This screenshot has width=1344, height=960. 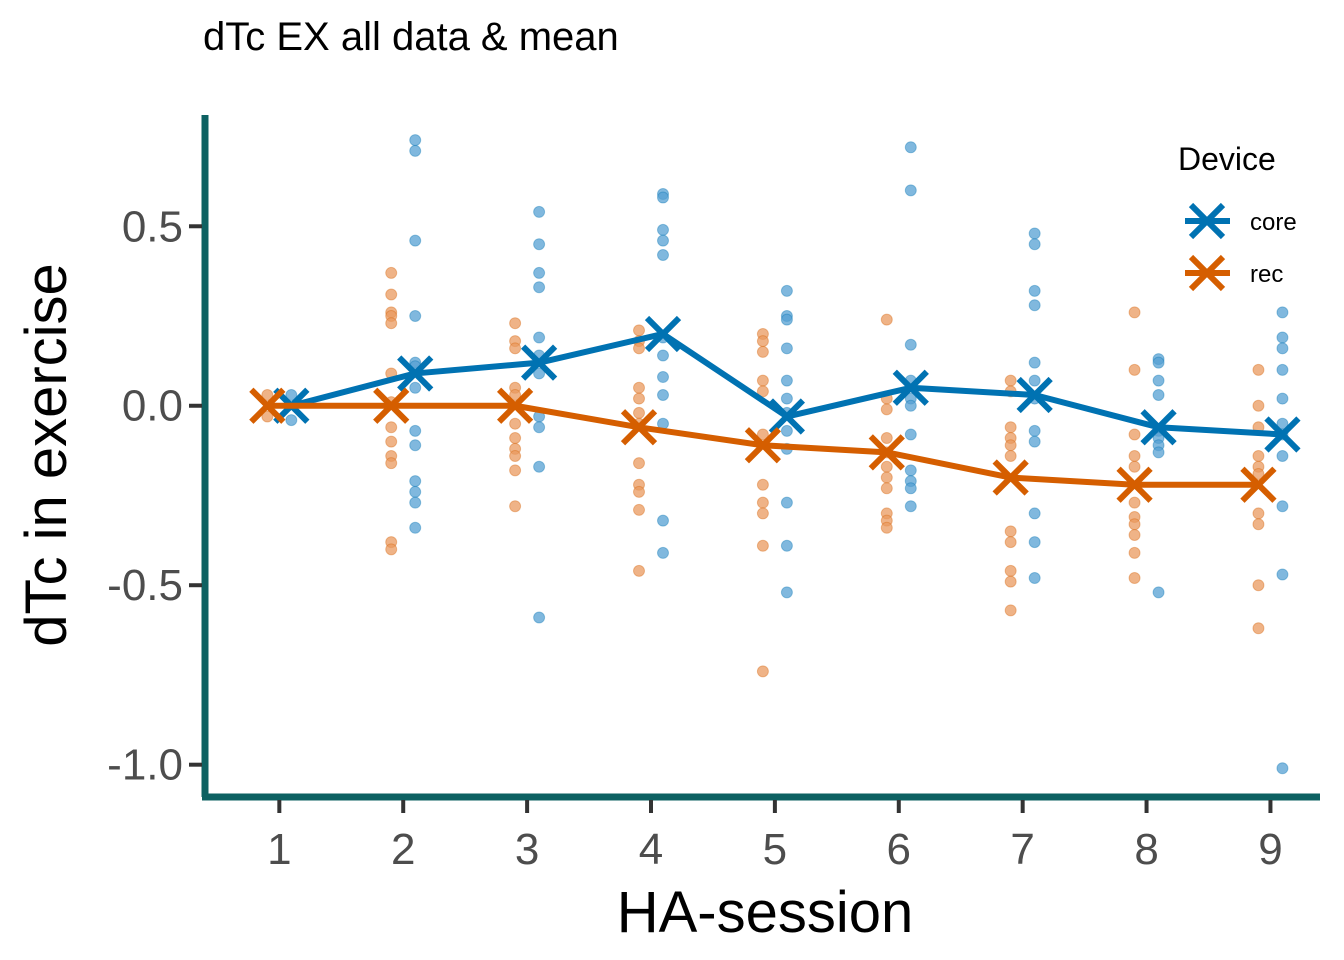 I want to click on mean-marker-core-6-stroke-b, so click(x=1034, y=395).